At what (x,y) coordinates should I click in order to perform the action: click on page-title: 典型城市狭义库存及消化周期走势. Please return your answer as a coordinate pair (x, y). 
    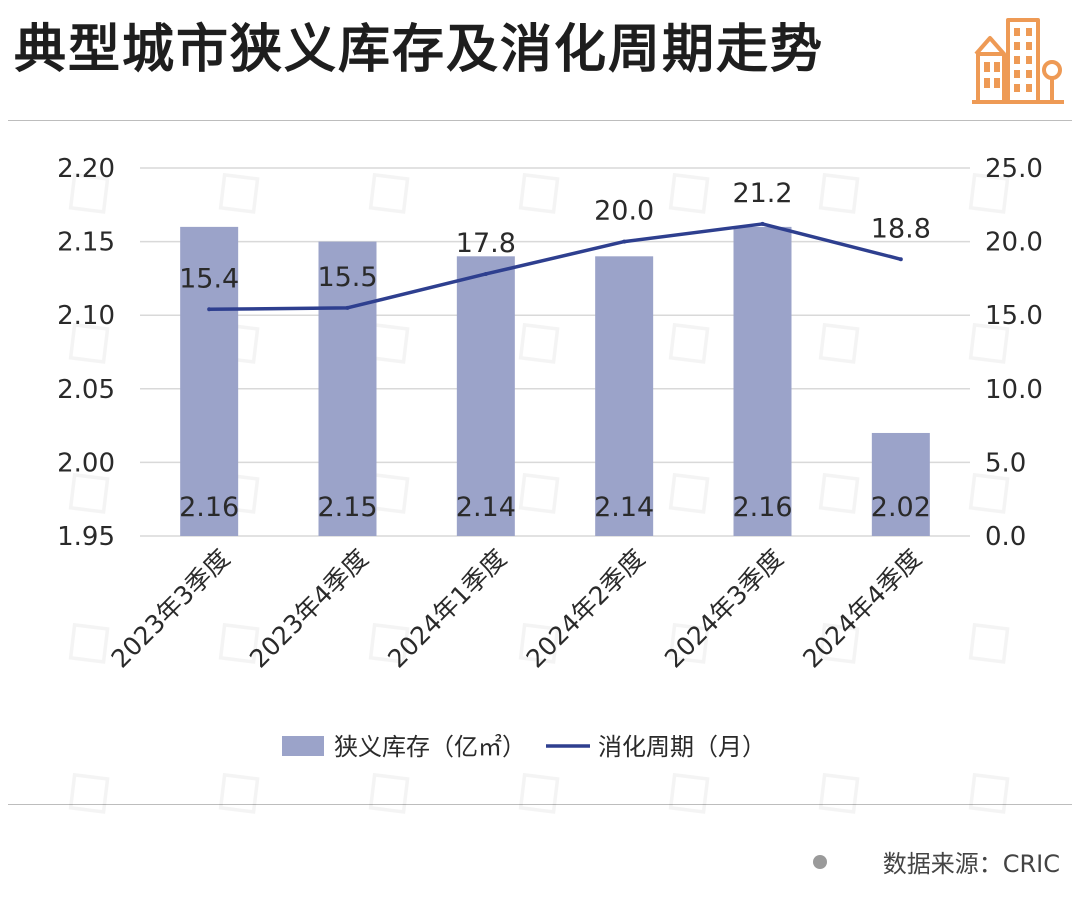
    Looking at the image, I should click on (419, 50).